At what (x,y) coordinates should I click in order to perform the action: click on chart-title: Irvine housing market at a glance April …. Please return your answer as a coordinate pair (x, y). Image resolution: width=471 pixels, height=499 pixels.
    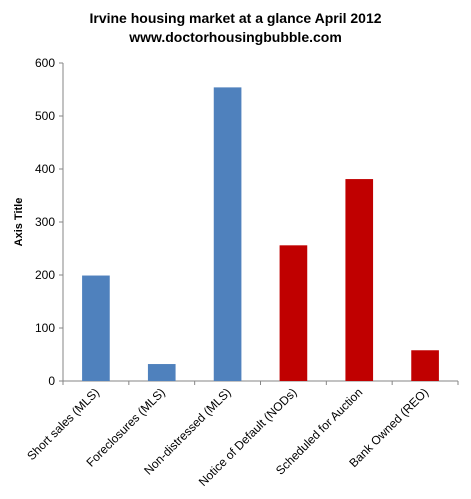
    Looking at the image, I should click on (235, 18).